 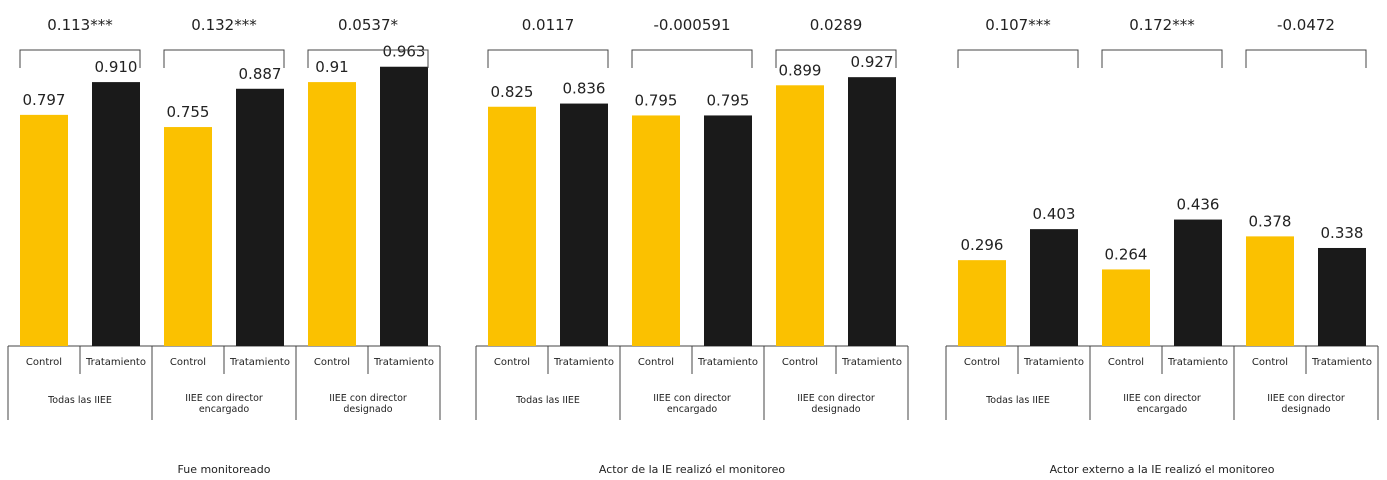 I want to click on bar-value-label: 0.963, so click(x=404, y=52).